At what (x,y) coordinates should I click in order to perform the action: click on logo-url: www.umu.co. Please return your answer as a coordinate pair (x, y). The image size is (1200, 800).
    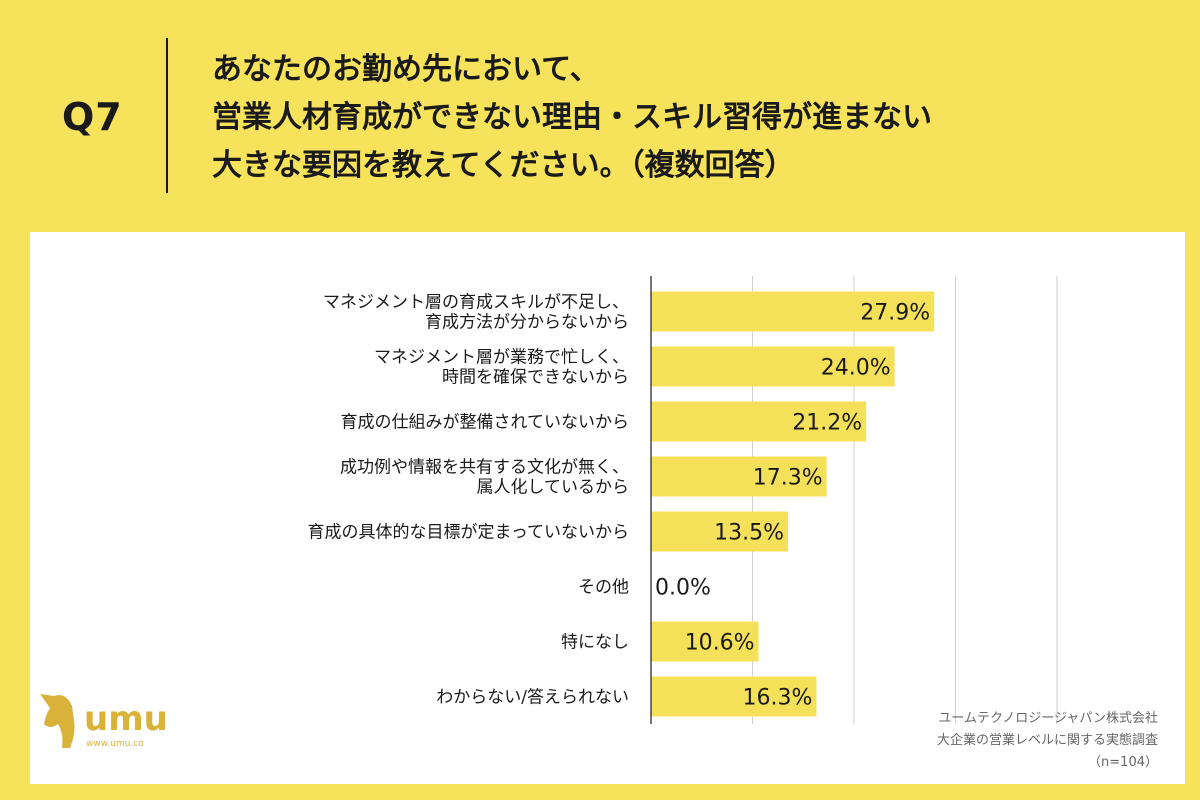
    Looking at the image, I should click on (115, 744).